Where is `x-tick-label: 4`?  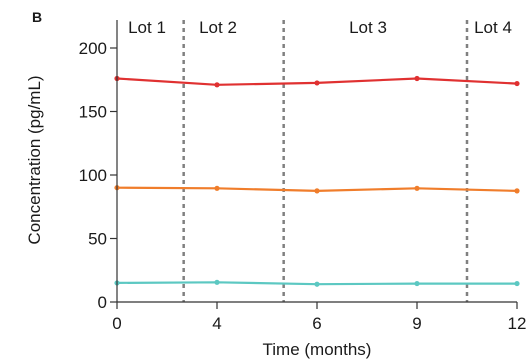
x-tick-label: 4 is located at coordinates (216, 323).